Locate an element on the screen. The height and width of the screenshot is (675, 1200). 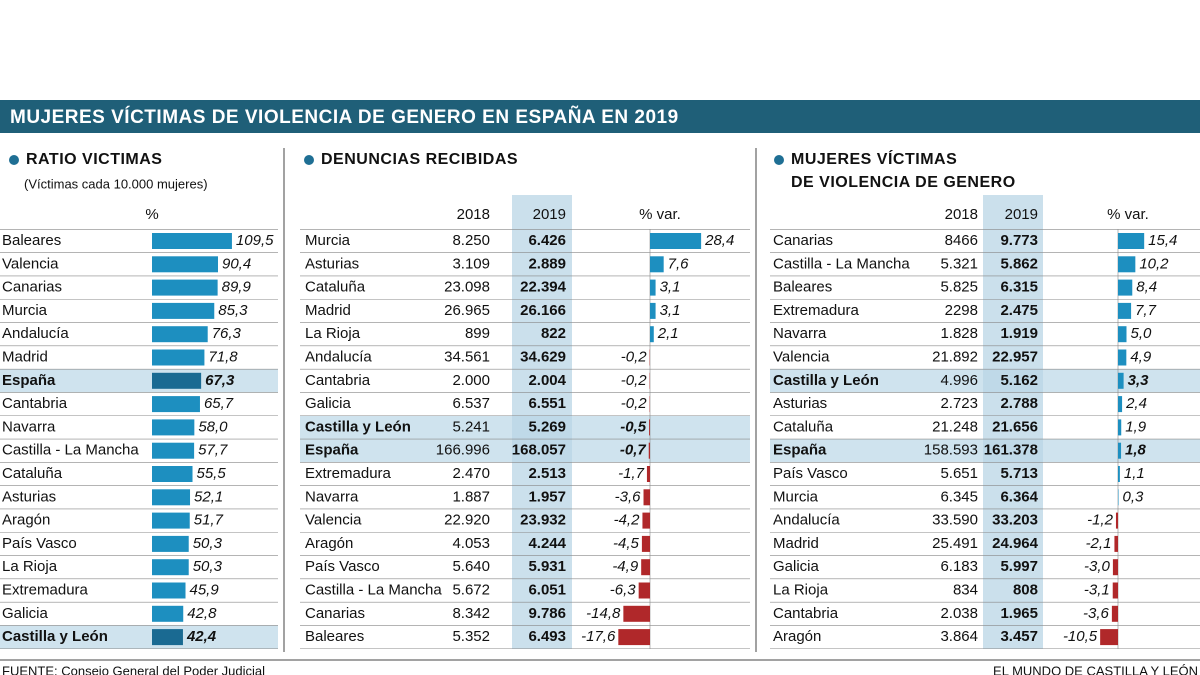
column-header: 2018 is located at coordinates (961, 214).